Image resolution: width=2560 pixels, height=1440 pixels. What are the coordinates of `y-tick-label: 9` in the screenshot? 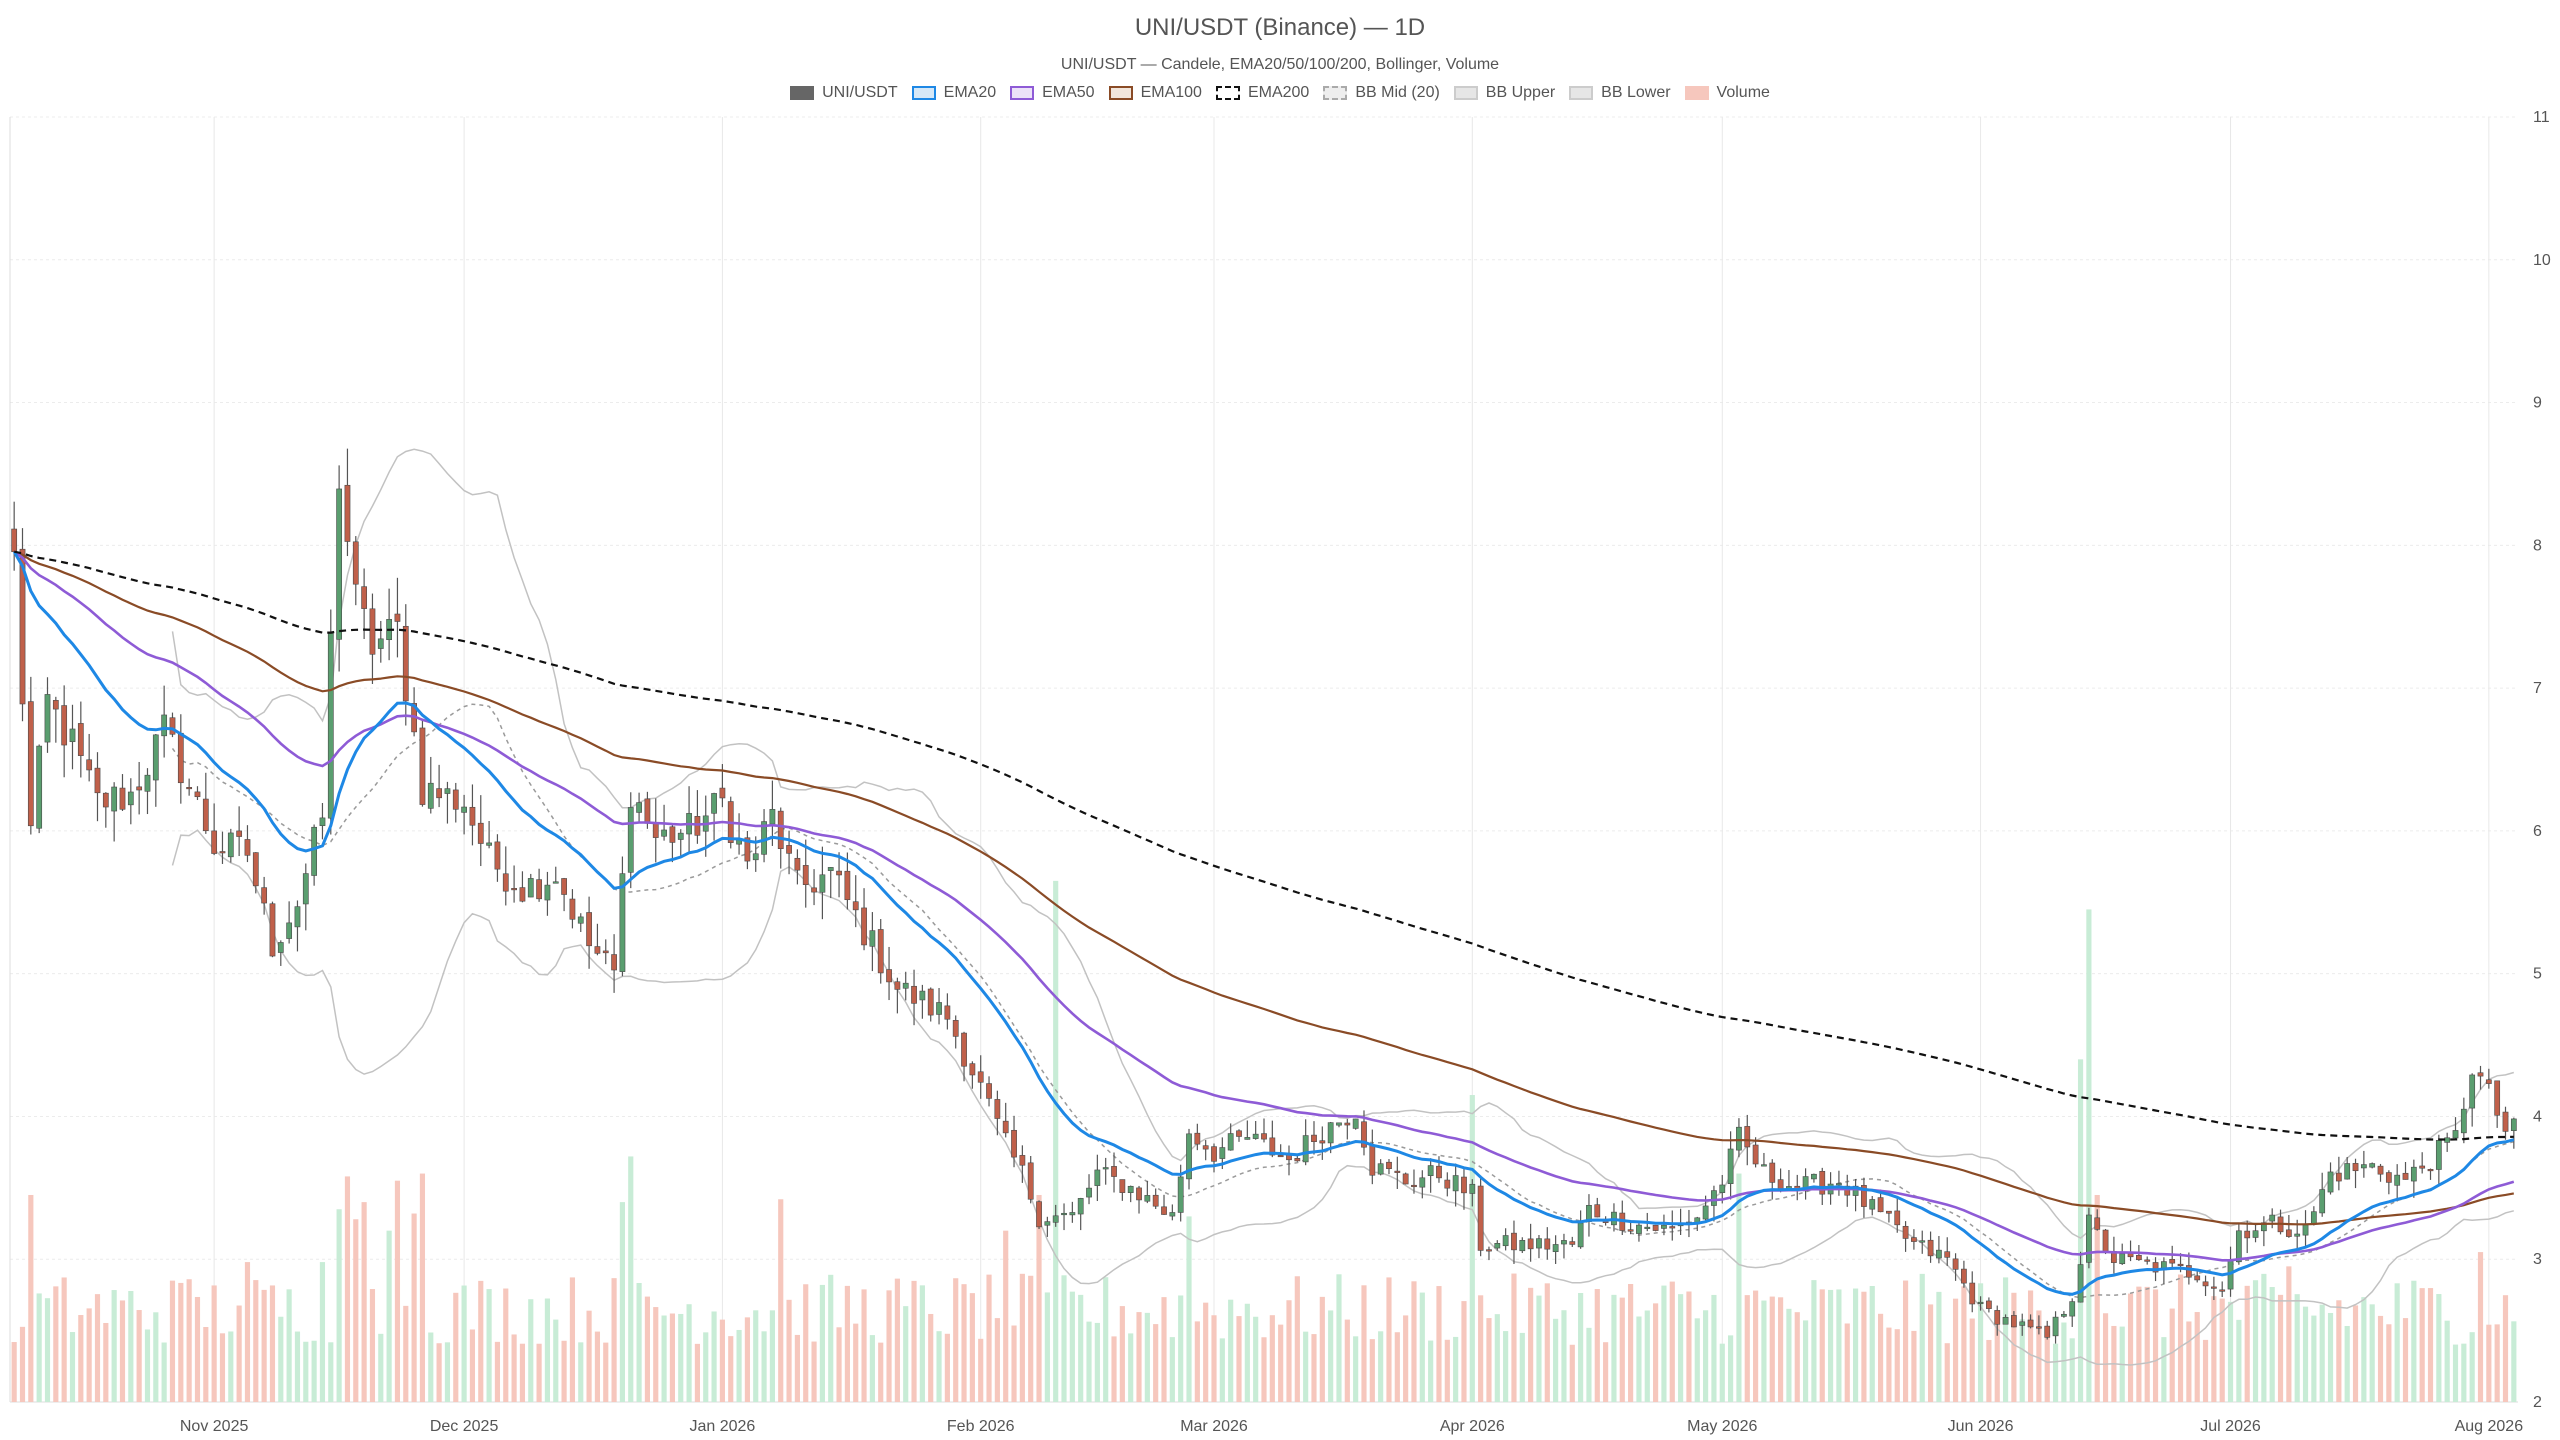 It's located at (2537, 403).